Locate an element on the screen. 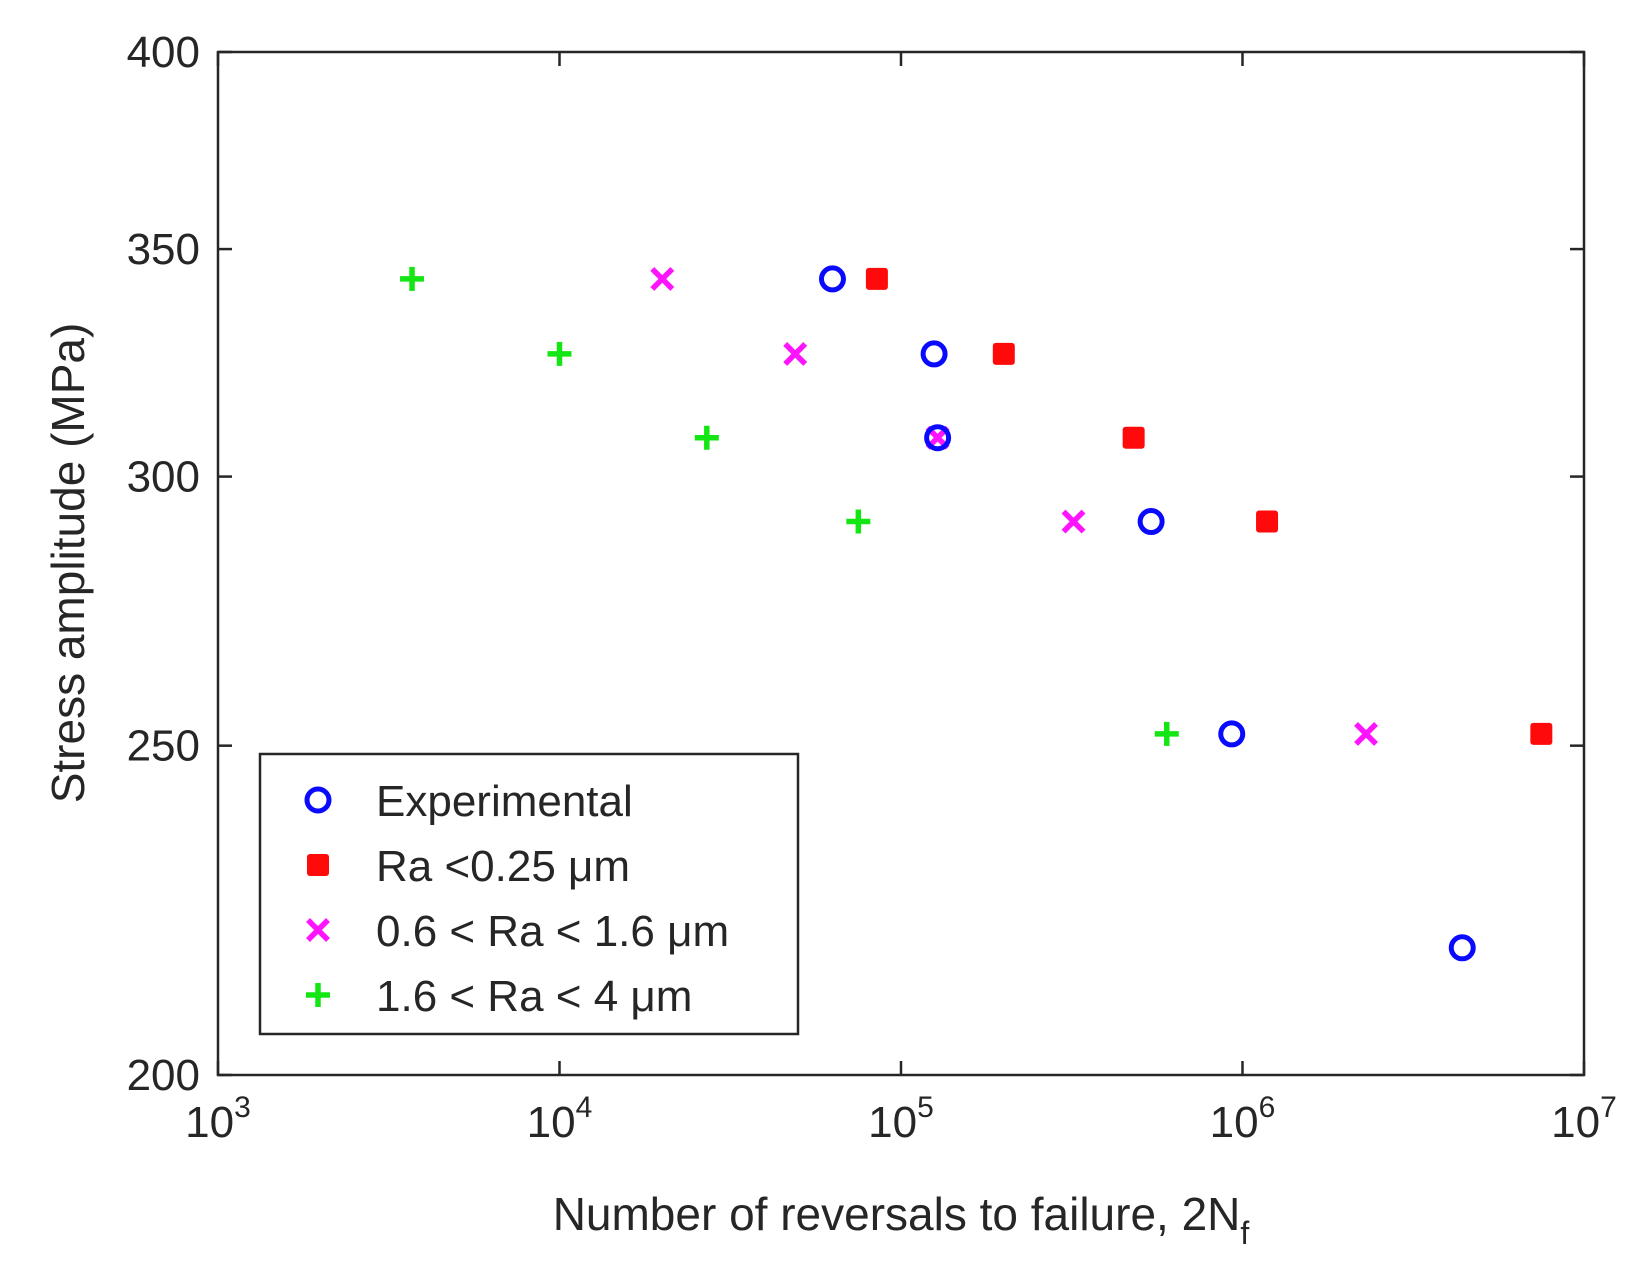  y-axis-title: Stress amplitude (MPa) is located at coordinates (68, 563).